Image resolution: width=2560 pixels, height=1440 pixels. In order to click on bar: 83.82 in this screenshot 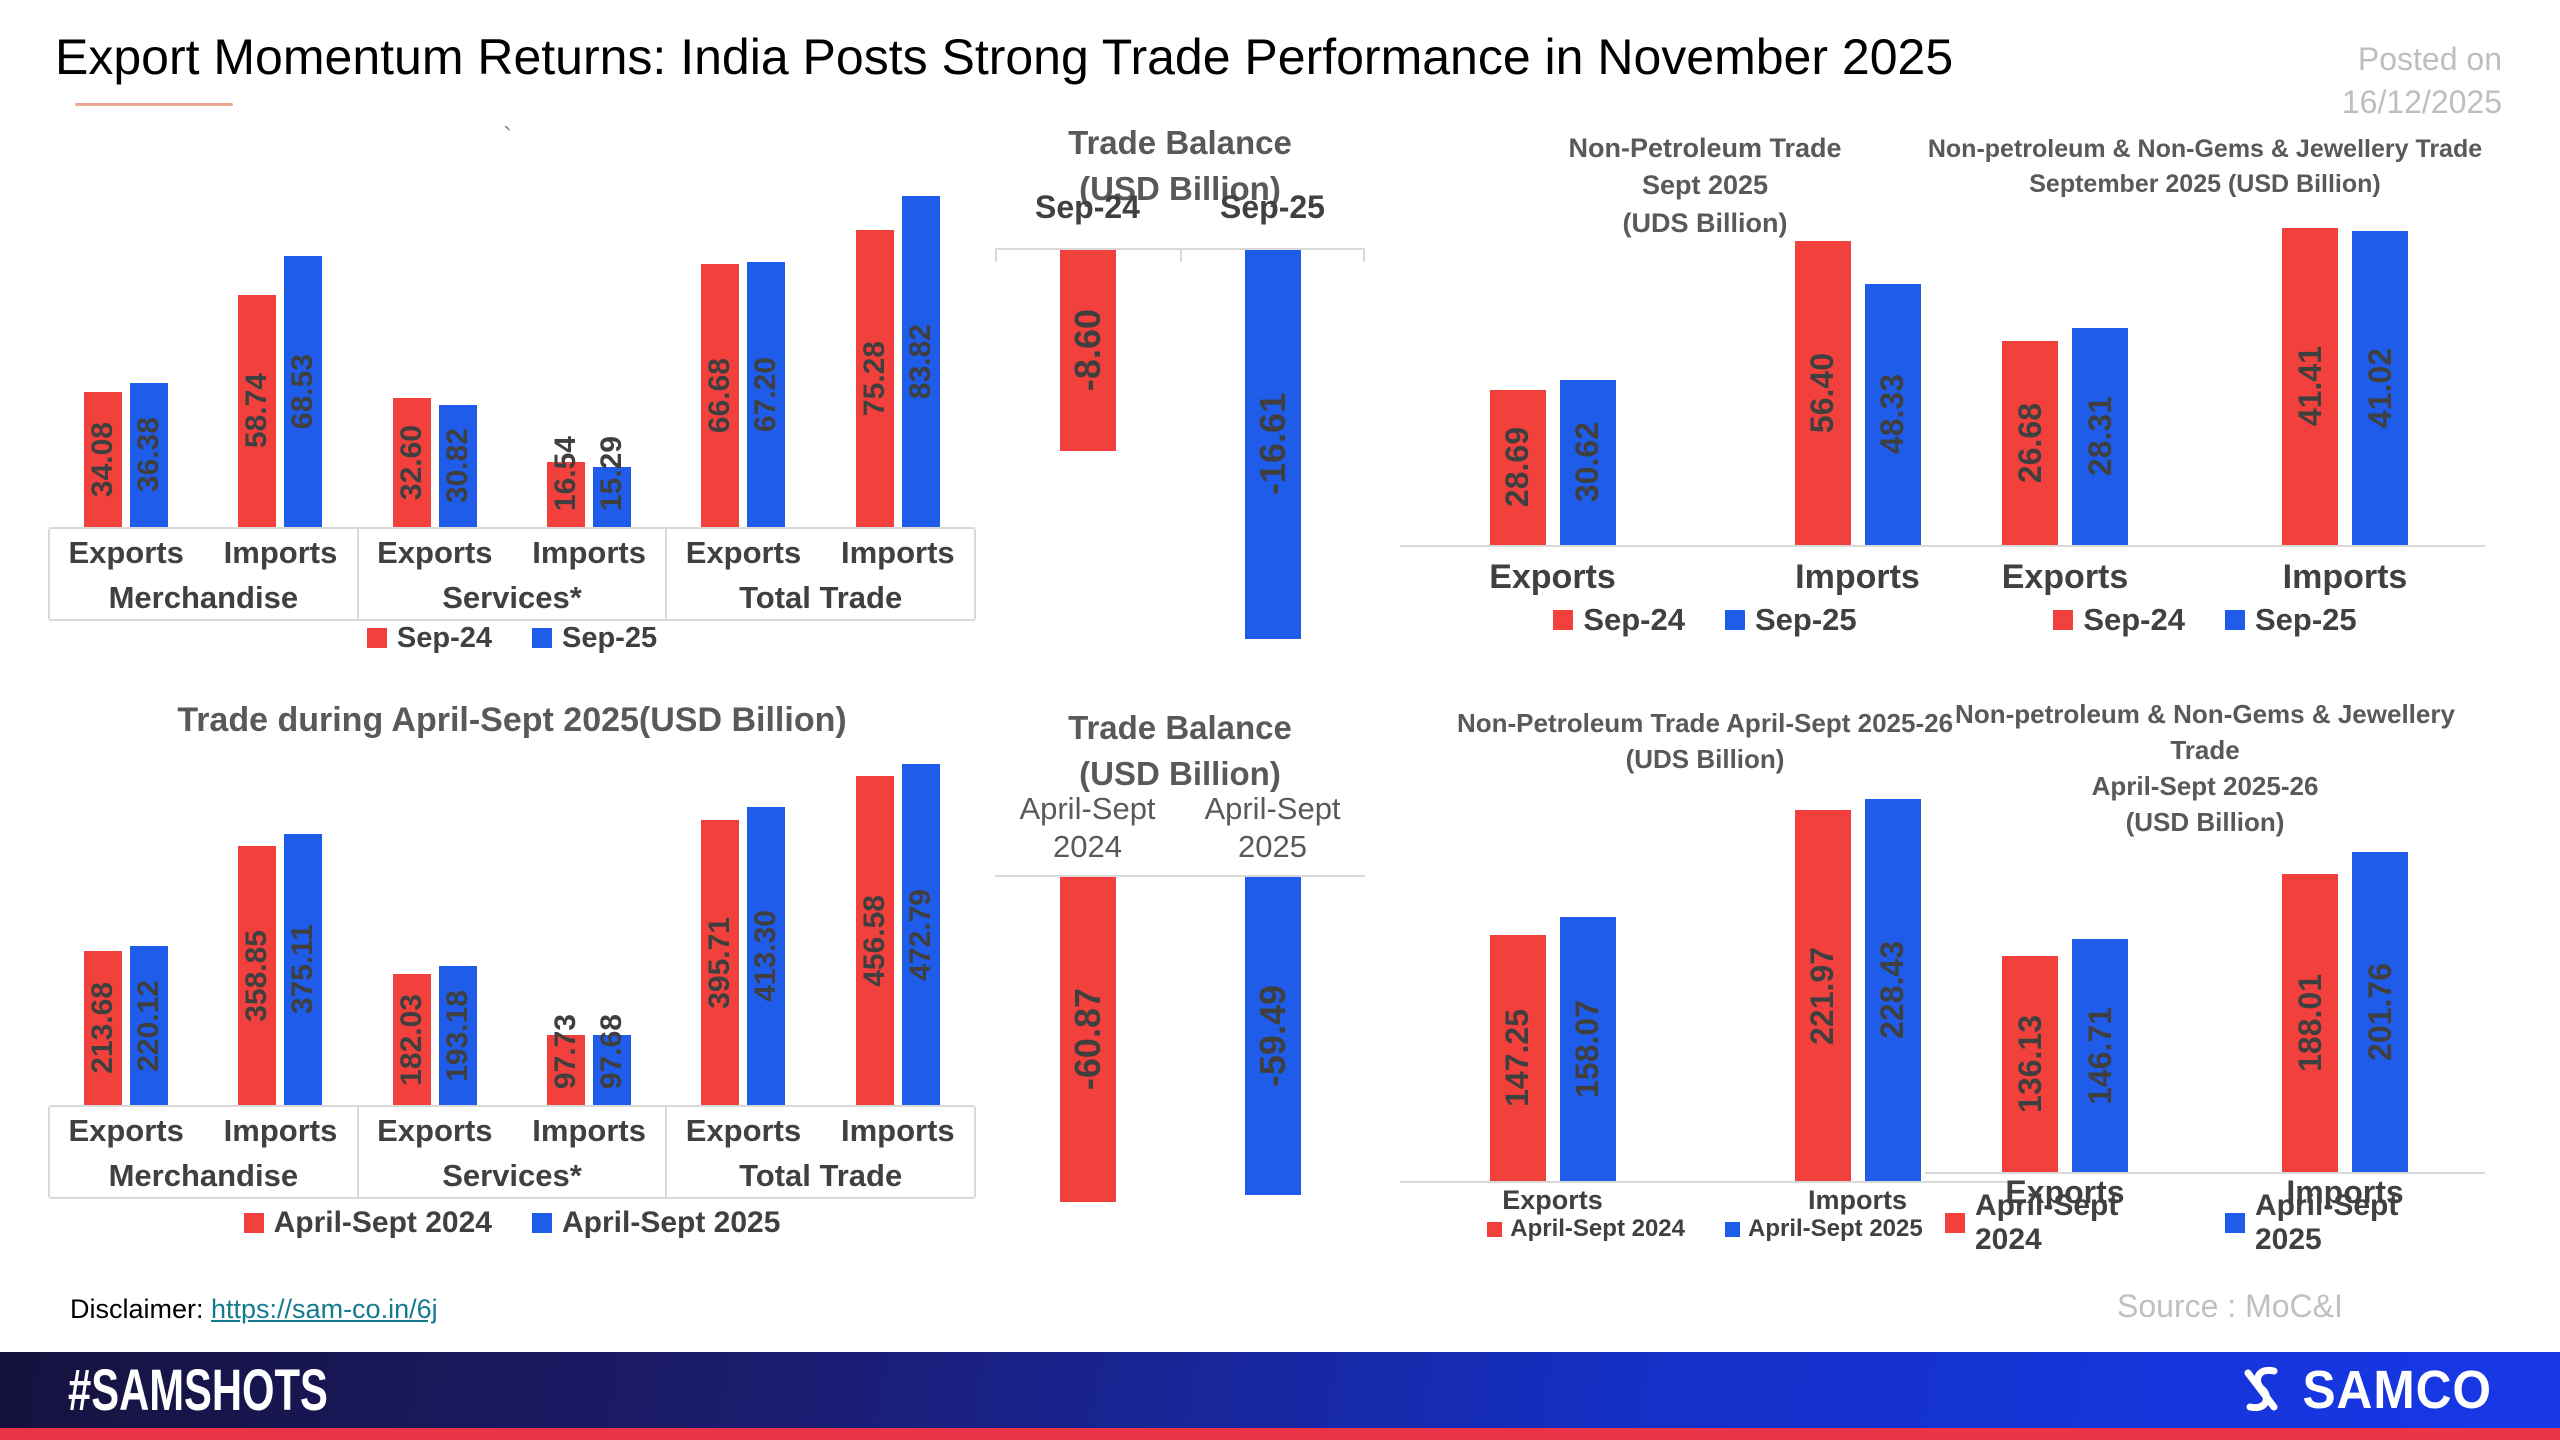, I will do `click(920, 361)`.